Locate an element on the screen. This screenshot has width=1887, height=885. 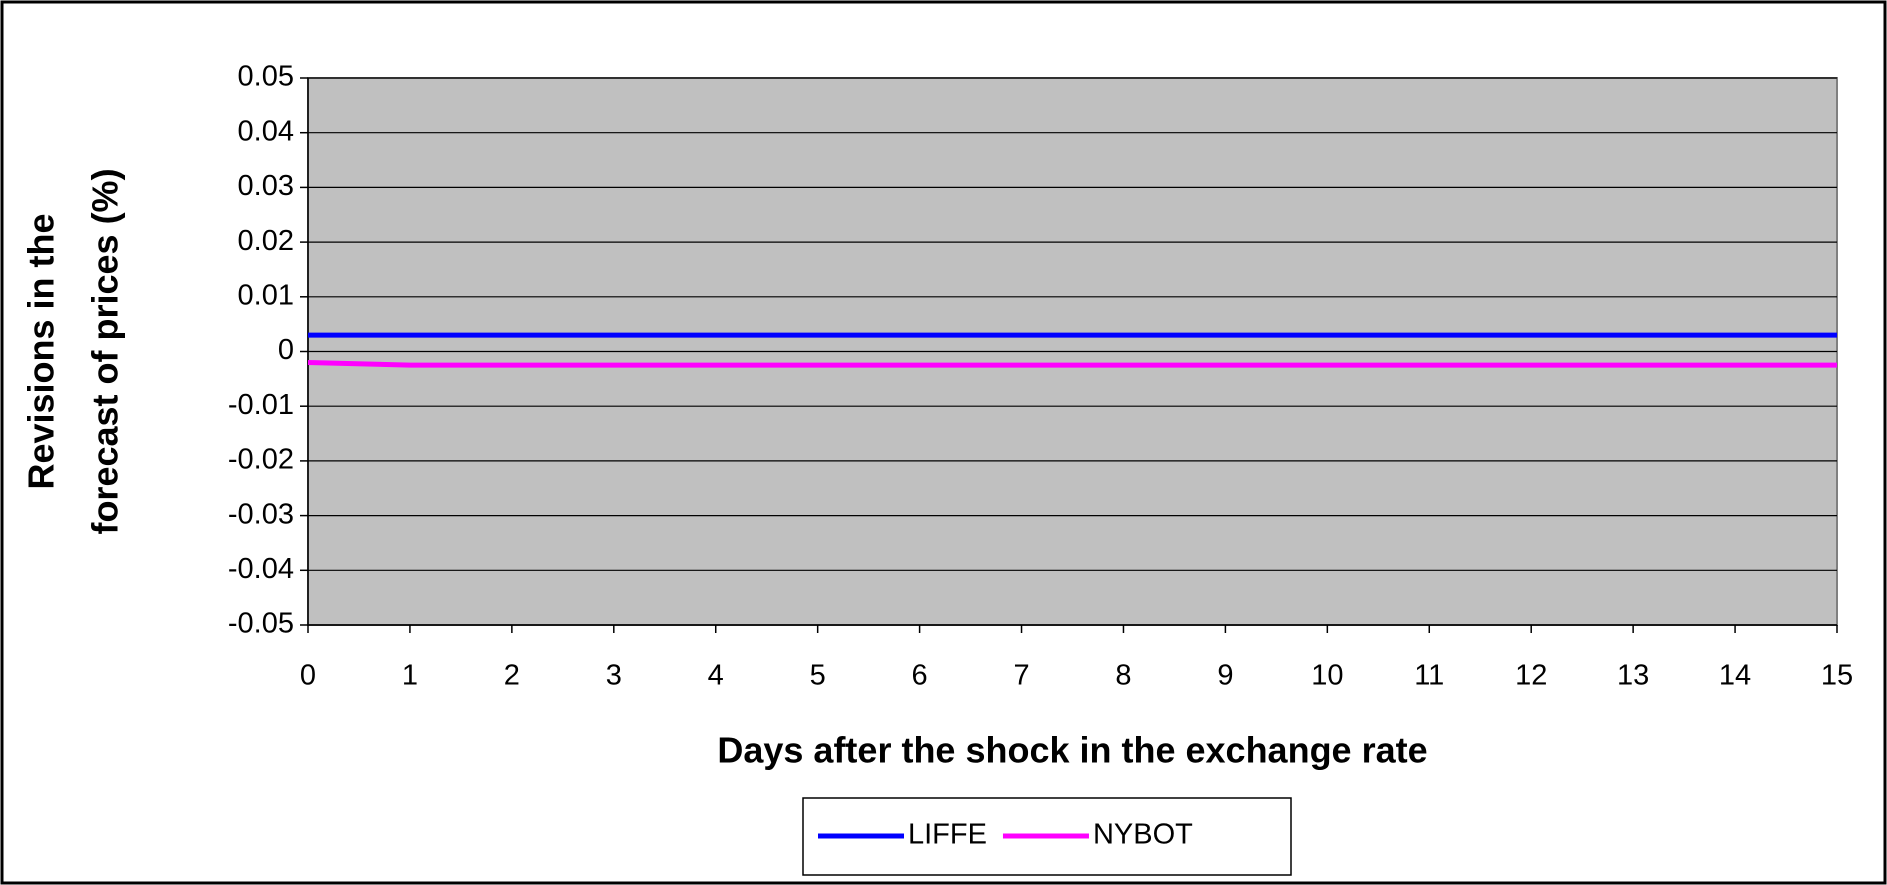
legend: LIFFE NYBOT is located at coordinates (1047, 836).